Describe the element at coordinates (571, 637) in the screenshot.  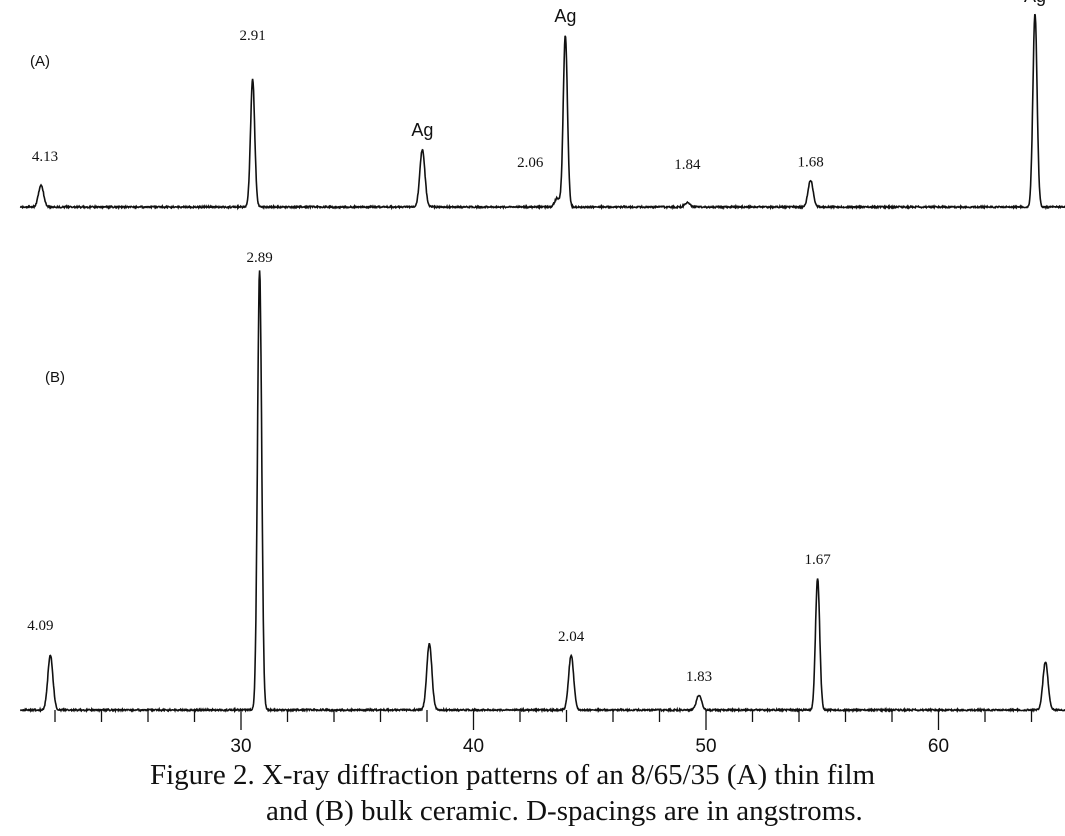
I see `peak-label: 2.04` at that location.